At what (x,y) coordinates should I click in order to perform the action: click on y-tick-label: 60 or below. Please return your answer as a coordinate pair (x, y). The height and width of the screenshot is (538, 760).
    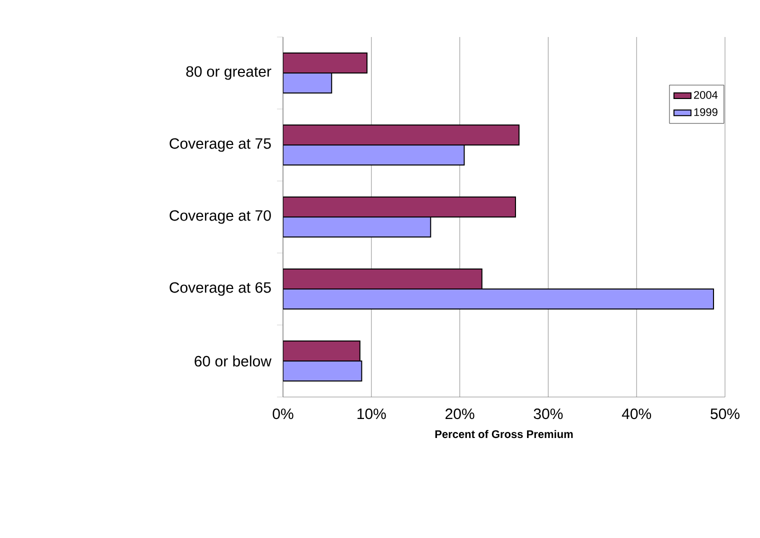
    Looking at the image, I should click on (233, 361).